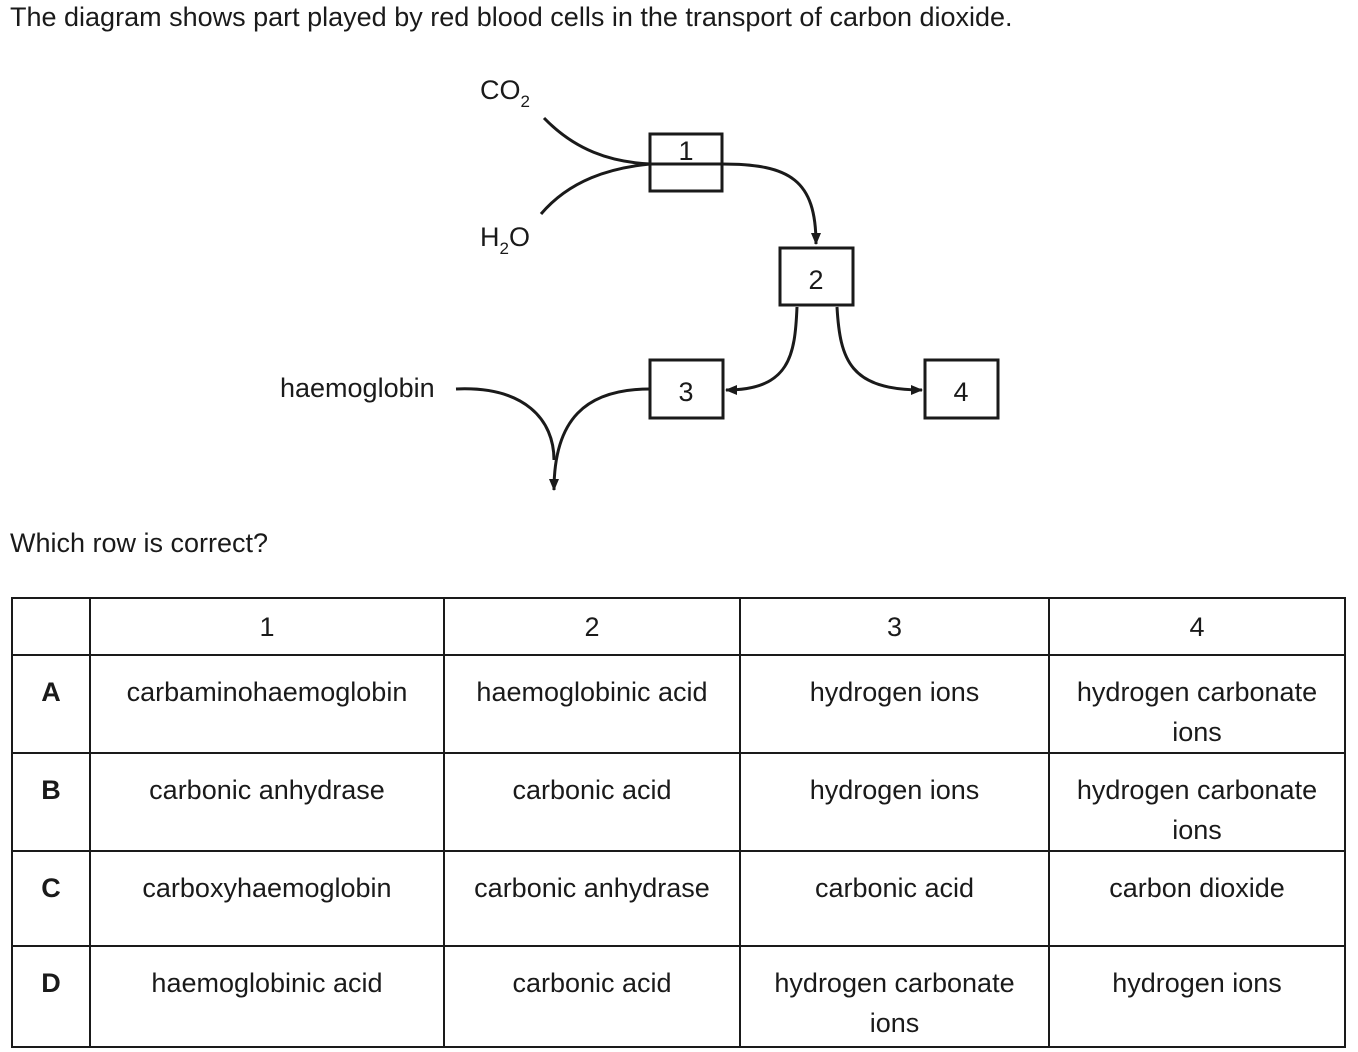 This screenshot has width=1358, height=1052. I want to click on box2-to-box4-arrow, so click(879, 350).